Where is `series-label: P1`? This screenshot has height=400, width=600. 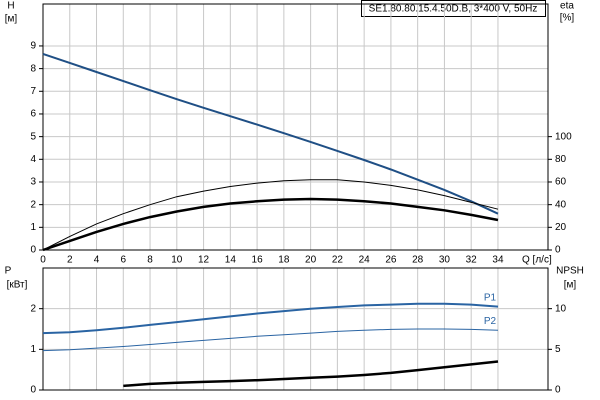
series-label: P1 is located at coordinates (490, 297).